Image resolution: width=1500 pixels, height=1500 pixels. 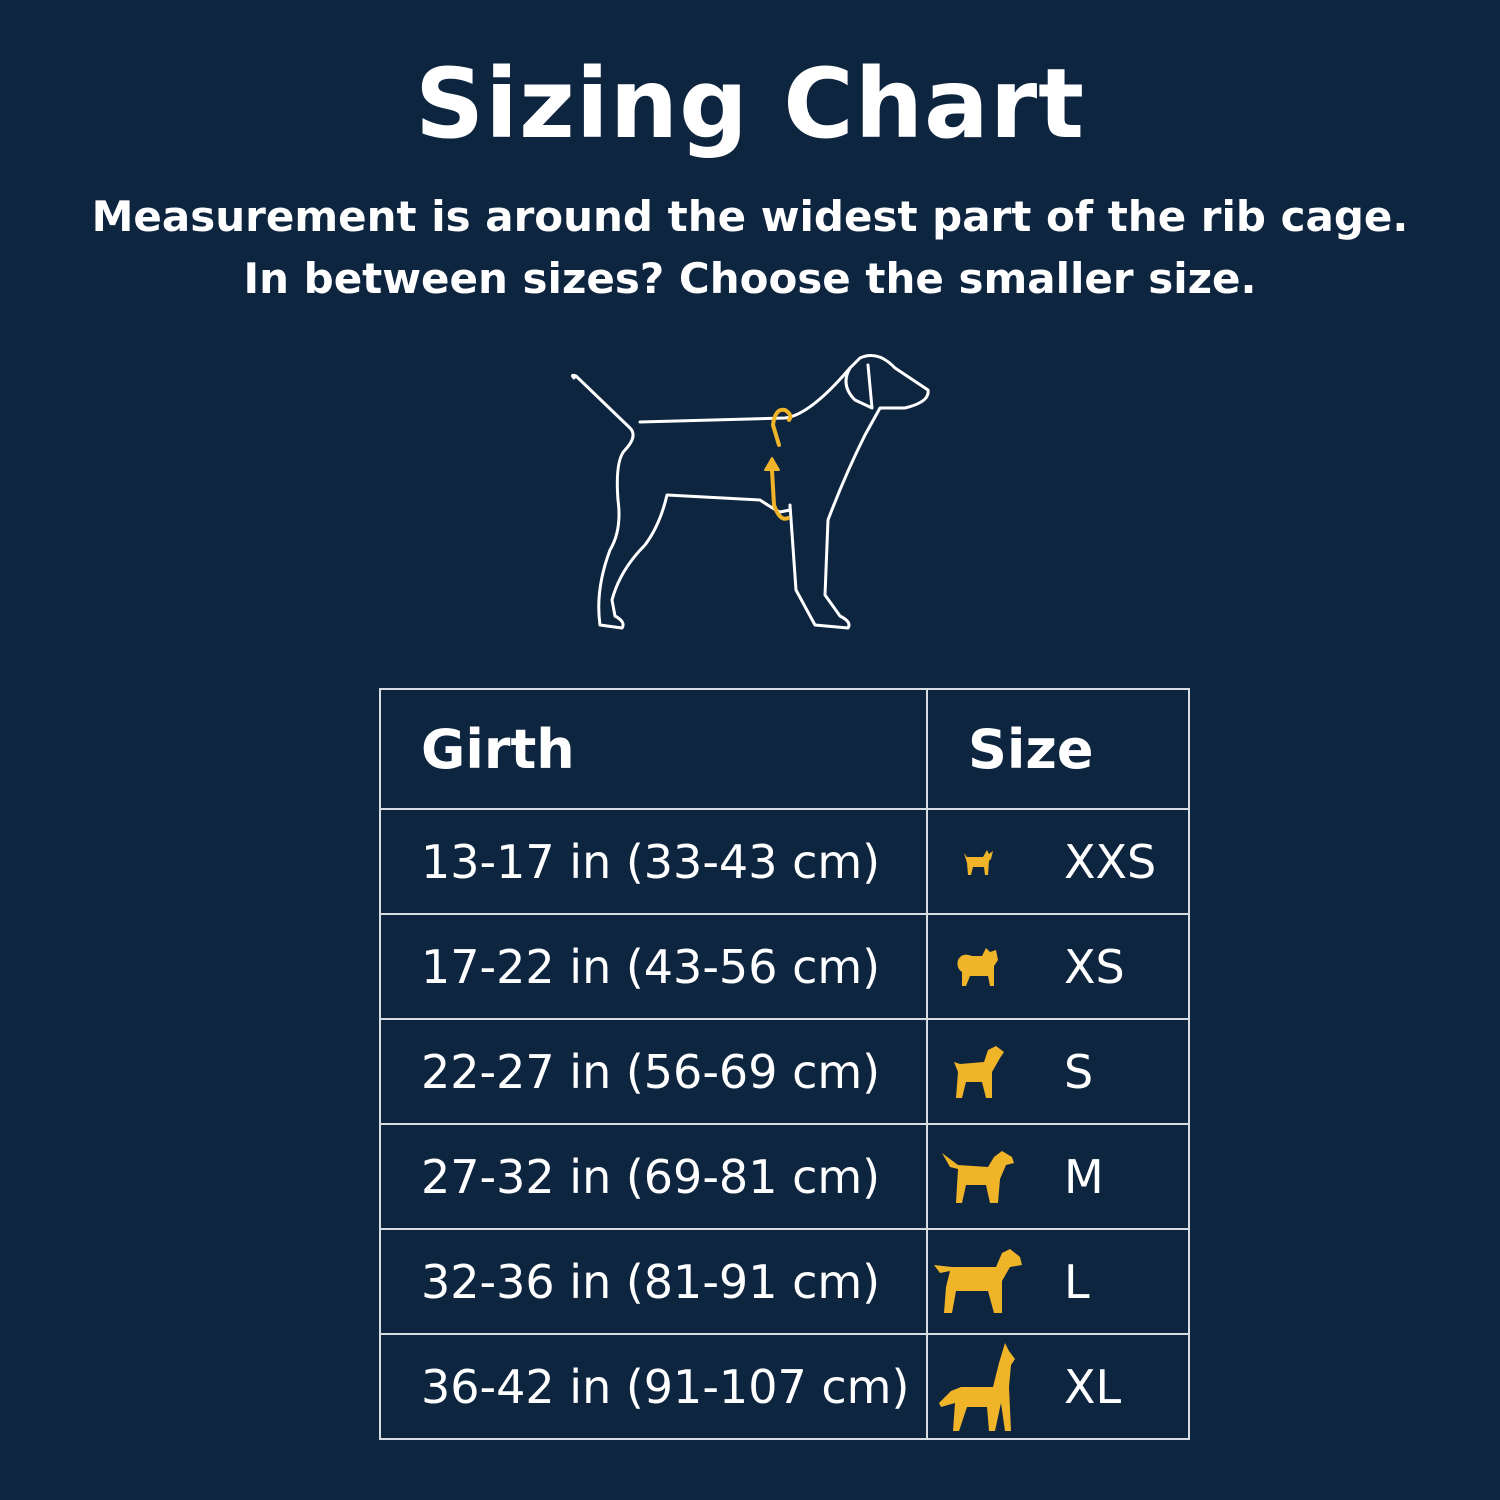 I want to click on size-label: S, so click(x=1079, y=1071).